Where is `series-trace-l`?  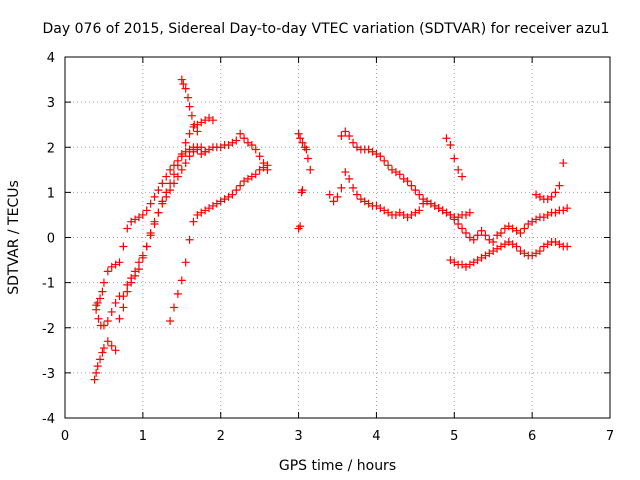 series-trace-l is located at coordinates (550, 181).